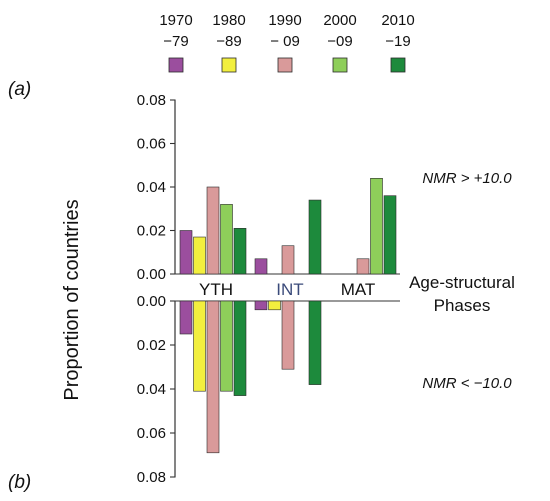 This screenshot has height=501, width=550. I want to click on legend: 1970 −79 1980 −89 1990 − 09 2000 −09 2010 −19, so click(287, 42).